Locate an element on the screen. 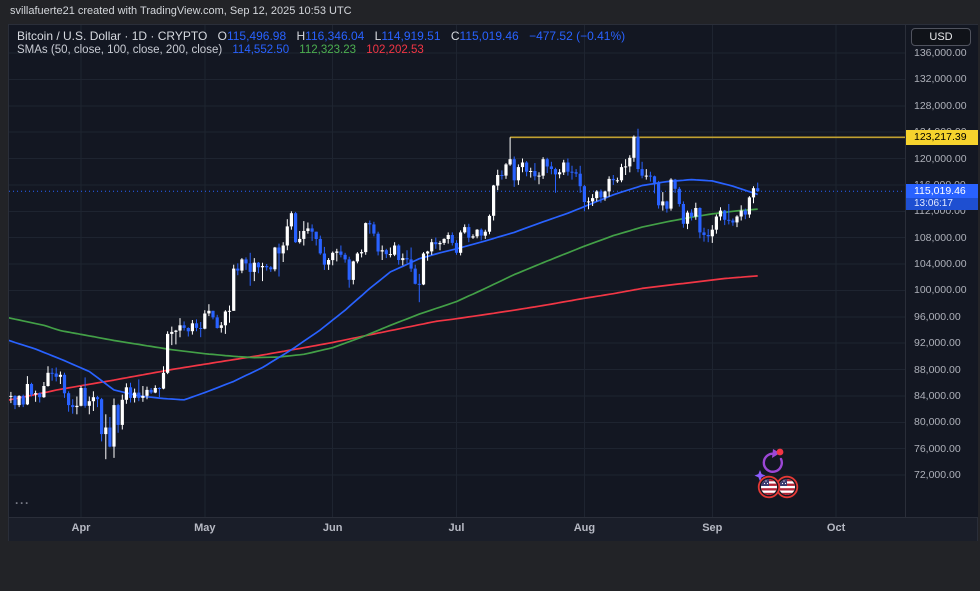 The height and width of the screenshot is (591, 980). footer-bar: TradingView is located at coordinates (490, 566).